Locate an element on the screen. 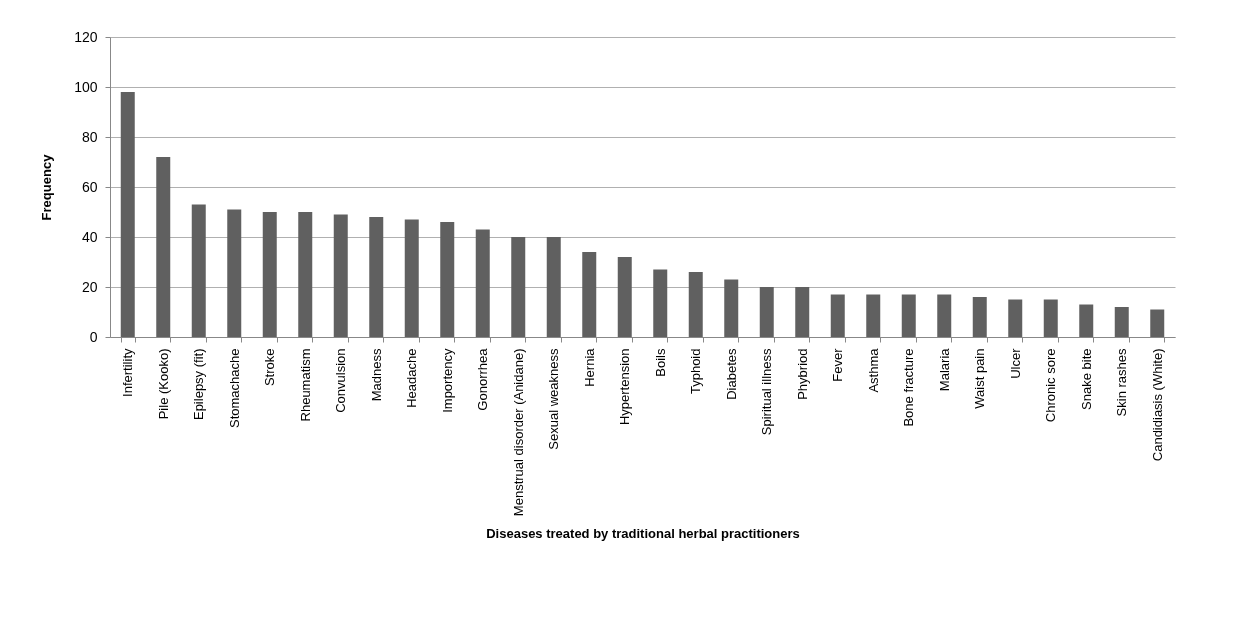  x-tick-label: Ulcer is located at coordinates (1015, 363).